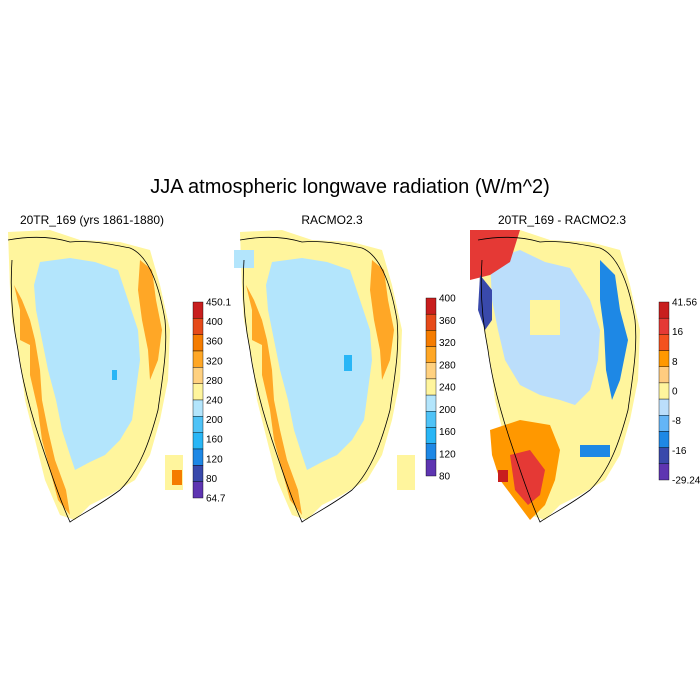 The width and height of the screenshot is (700, 700). I want to click on east-negative-band, so click(614, 330).